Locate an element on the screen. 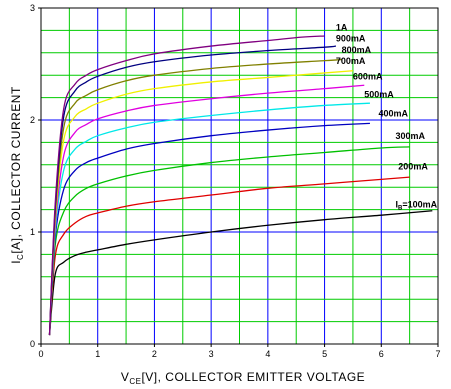  series-label-800mA: 800mA is located at coordinates (357, 50).